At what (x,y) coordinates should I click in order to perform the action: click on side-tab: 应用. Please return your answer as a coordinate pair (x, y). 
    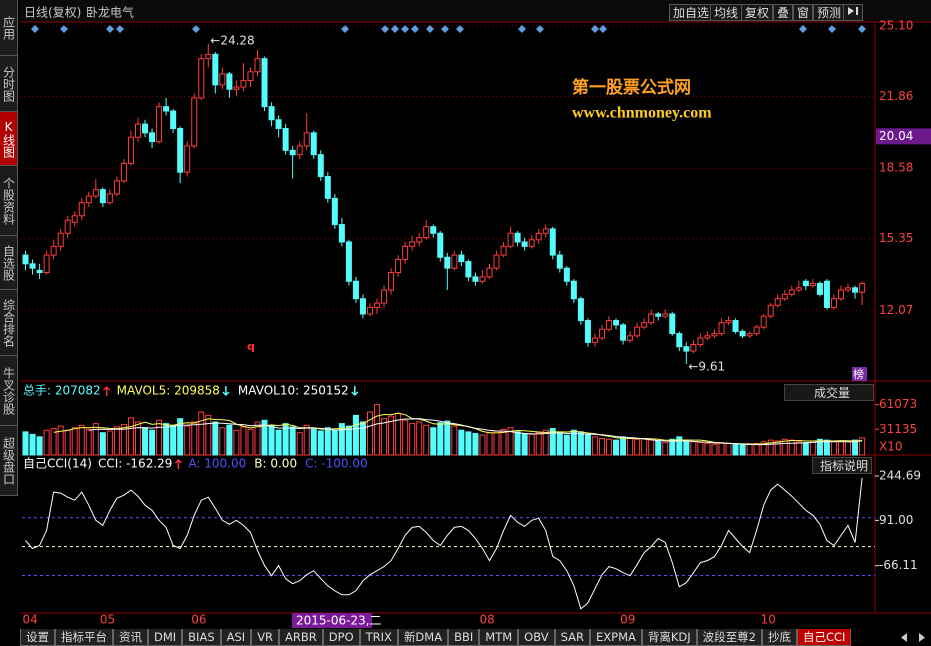
    Looking at the image, I should click on (9, 28).